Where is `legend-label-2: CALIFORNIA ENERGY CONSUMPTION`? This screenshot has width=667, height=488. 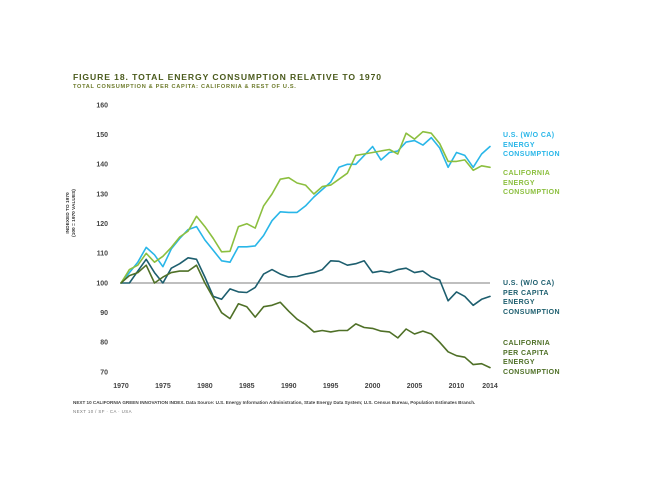
legend-label-2: CALIFORNIA ENERGY CONSUMPTION is located at coordinates (531, 183).